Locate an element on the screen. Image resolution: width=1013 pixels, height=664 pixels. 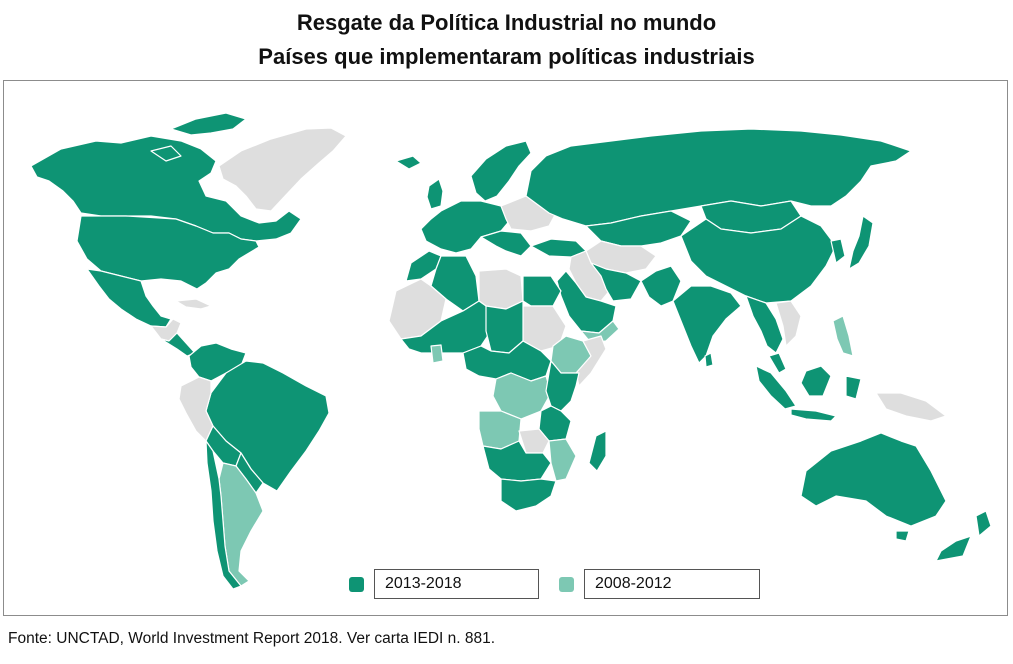
legend-item-2013-2018: 2013-2018 is located at coordinates (444, 584).